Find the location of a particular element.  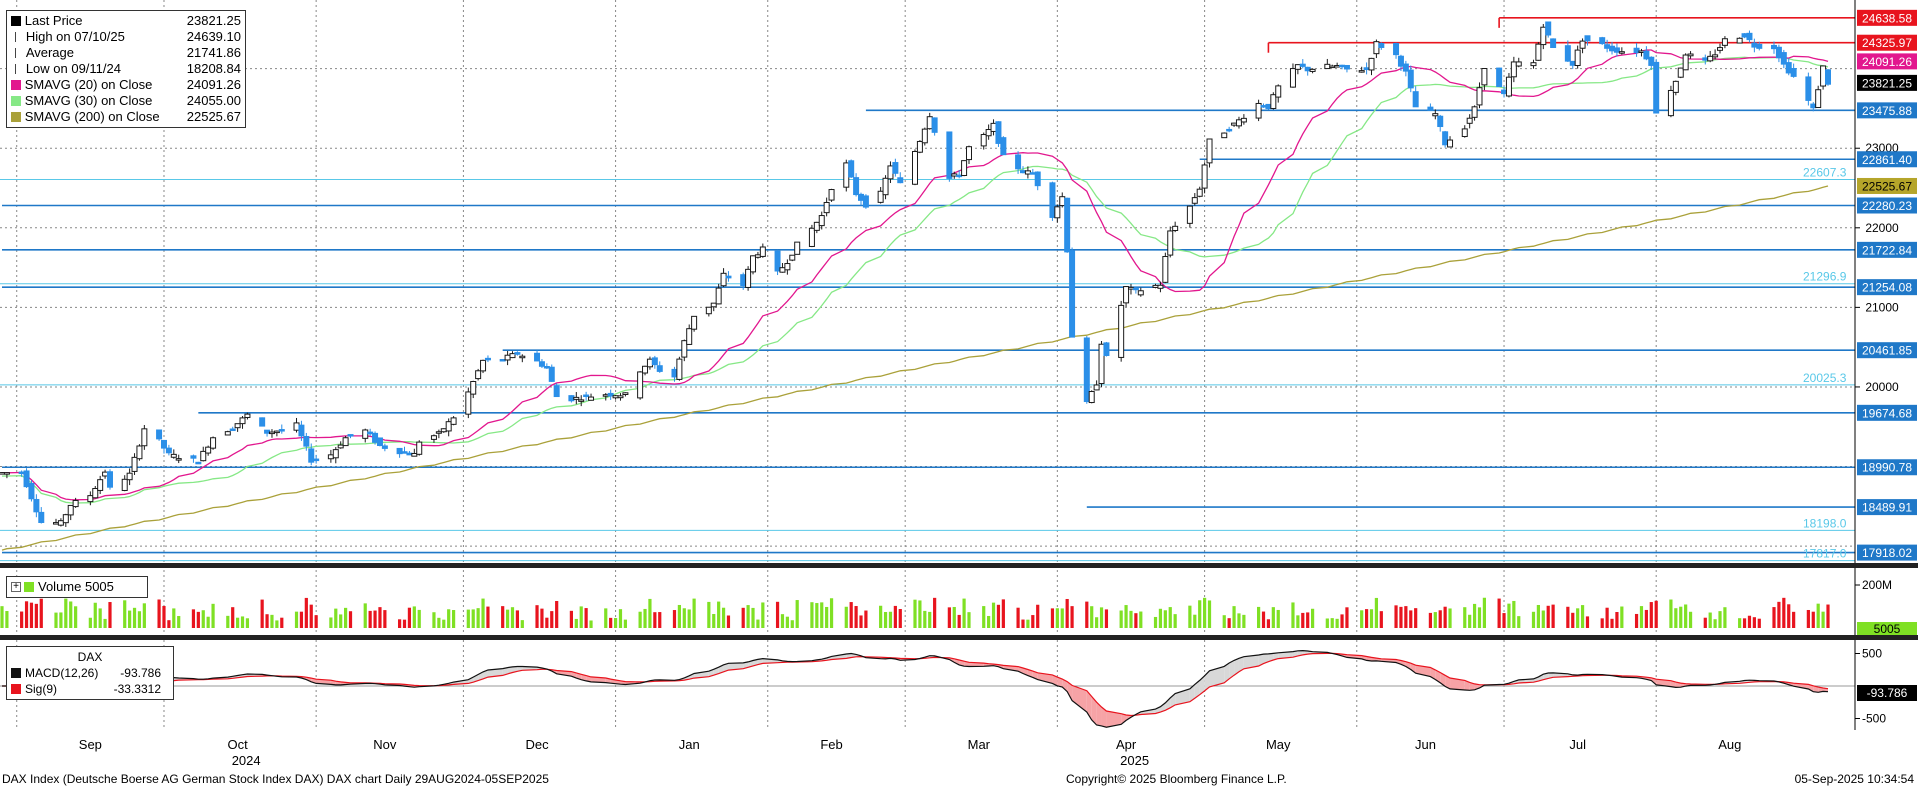

plus-box-icon: + is located at coordinates (16, 587).